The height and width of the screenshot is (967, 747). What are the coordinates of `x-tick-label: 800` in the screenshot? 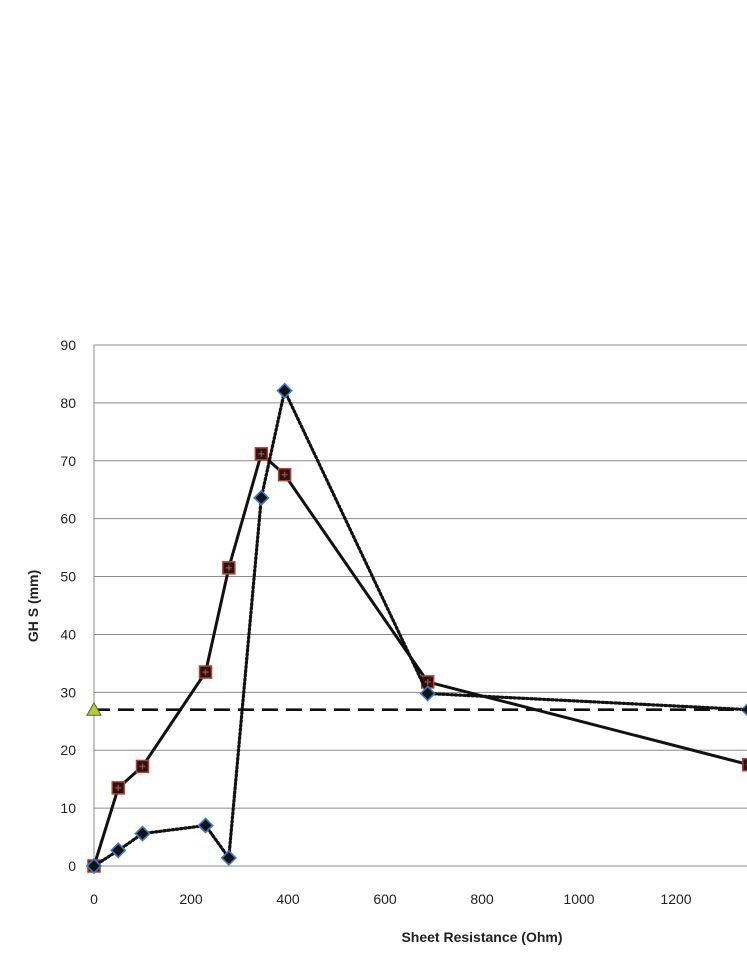 It's located at (482, 899).